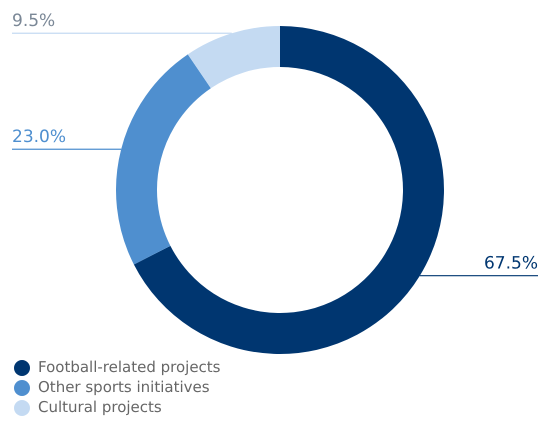 The image size is (548, 425). Describe the element at coordinates (511, 264) in the screenshot. I see `data-label: 67.5%` at that location.